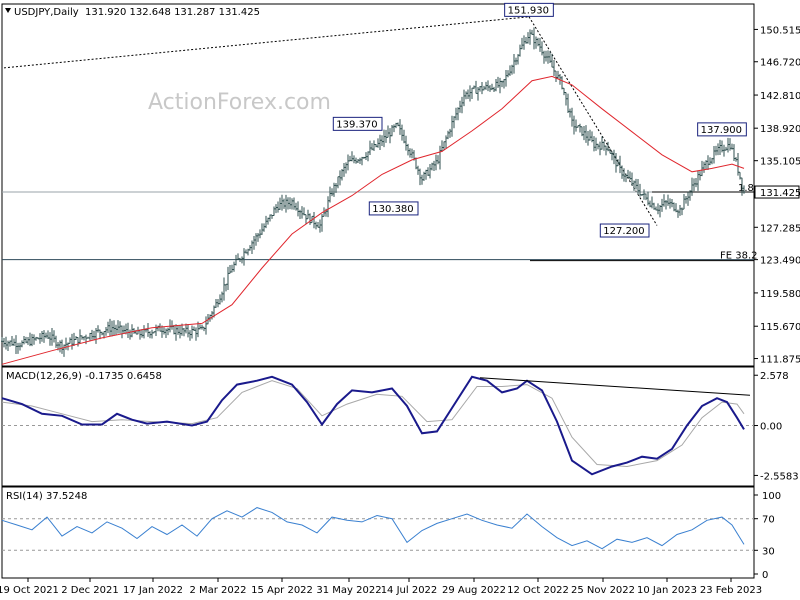  Describe the element at coordinates (779, 476) in the screenshot. I see `macd-tick-label: -2.5583` at that location.